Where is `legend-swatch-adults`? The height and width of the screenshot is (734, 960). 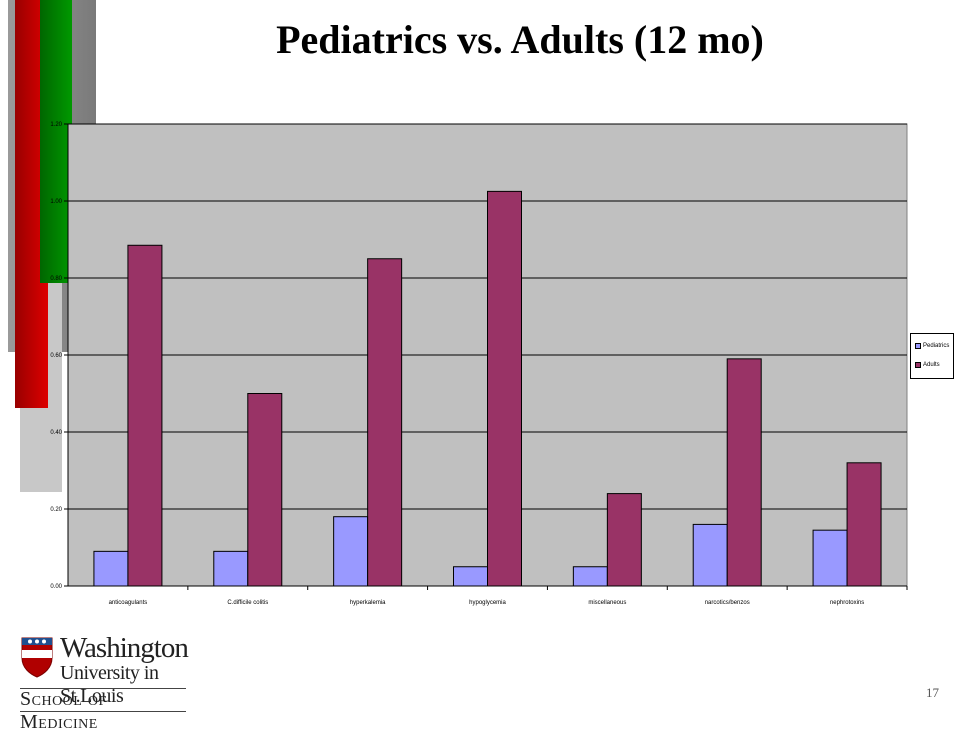 legend-swatch-adults is located at coordinates (918, 365).